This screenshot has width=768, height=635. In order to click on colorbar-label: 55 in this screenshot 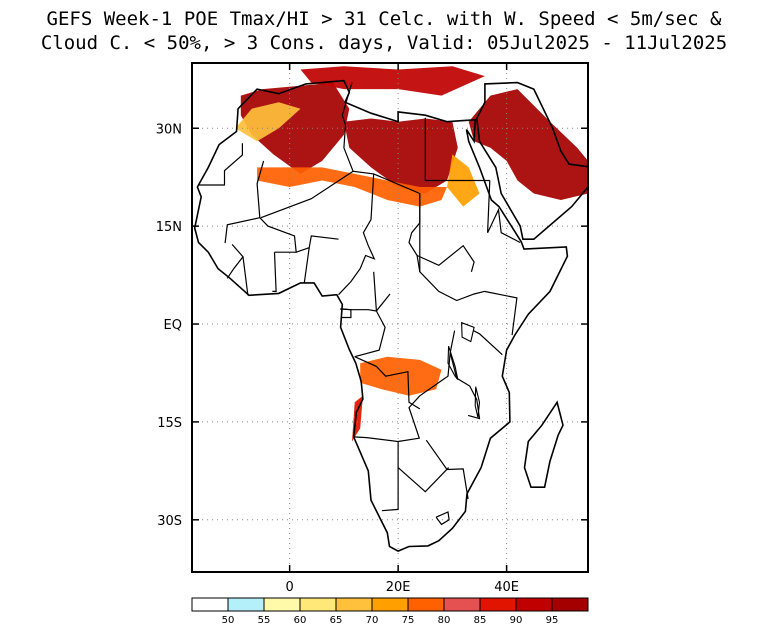, I will do `click(264, 620)`.